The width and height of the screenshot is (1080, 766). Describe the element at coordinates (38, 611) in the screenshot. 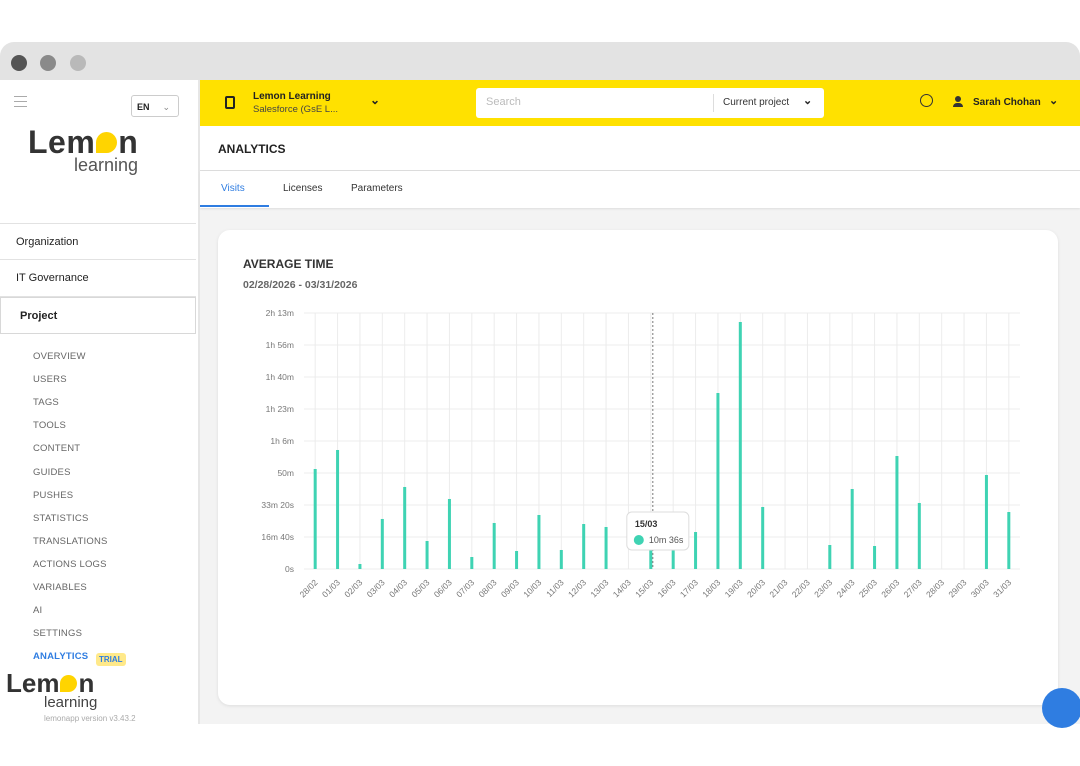

I see `subnav-item: AI` at that location.